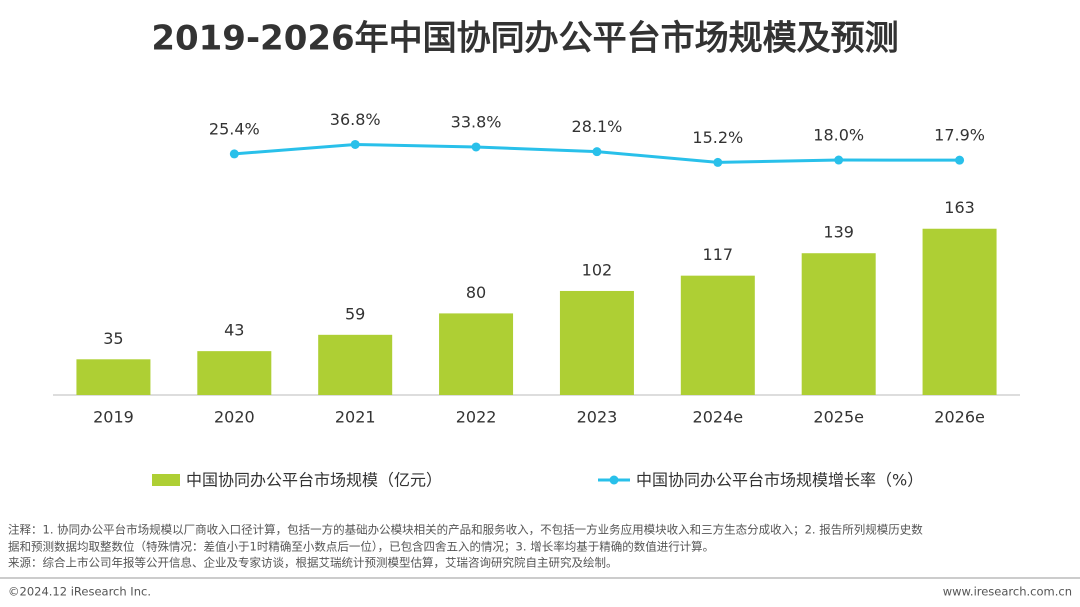  Describe the element at coordinates (234, 330) in the screenshot. I see `data-label: 43` at that location.